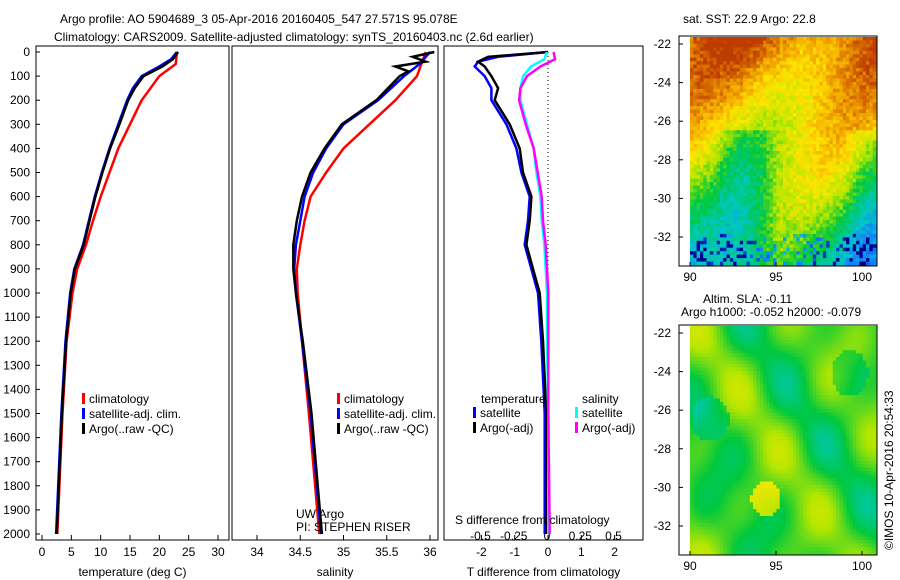 This screenshot has width=900, height=580. I want to click on x-tick-label: 0, so click(548, 552).